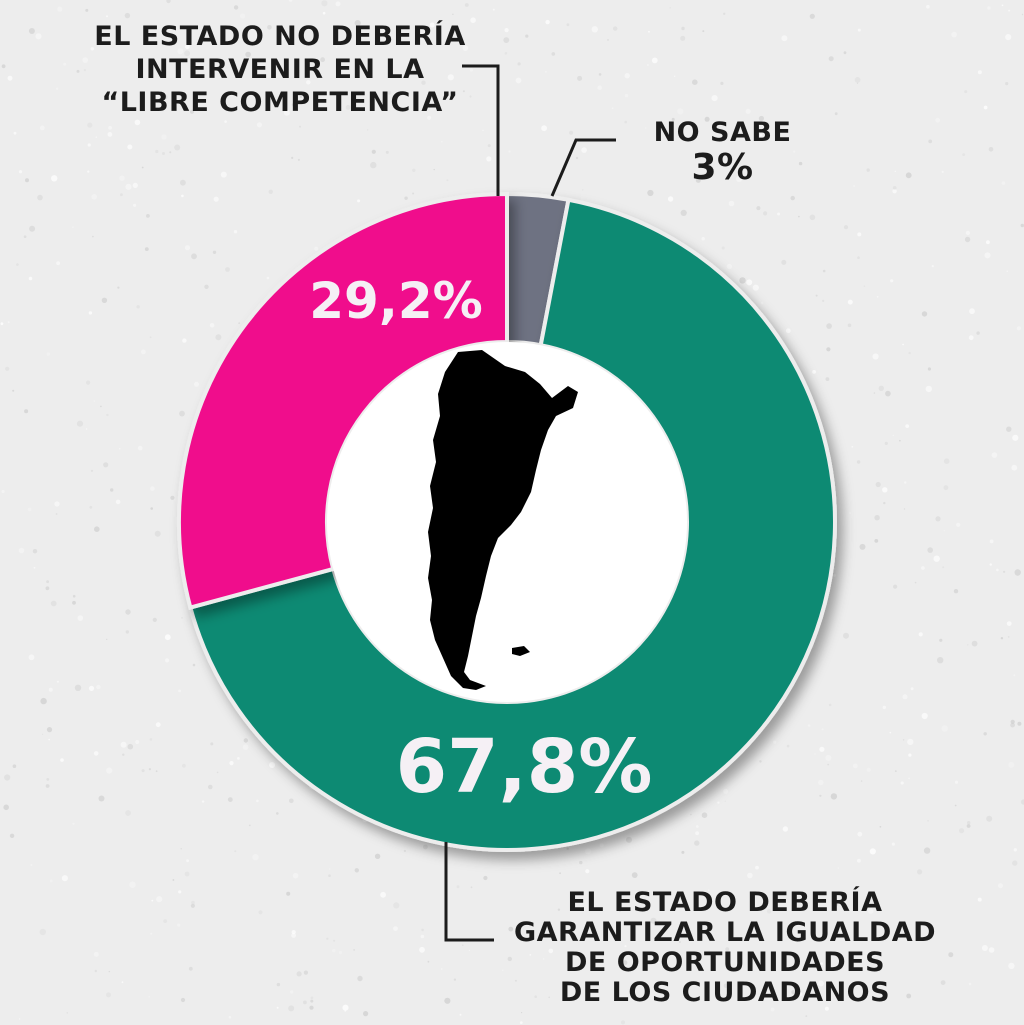 This screenshot has height=1025, width=1024. What do you see at coordinates (280, 36) in the screenshot?
I see `label-line: El Estado no debería` at bounding box center [280, 36].